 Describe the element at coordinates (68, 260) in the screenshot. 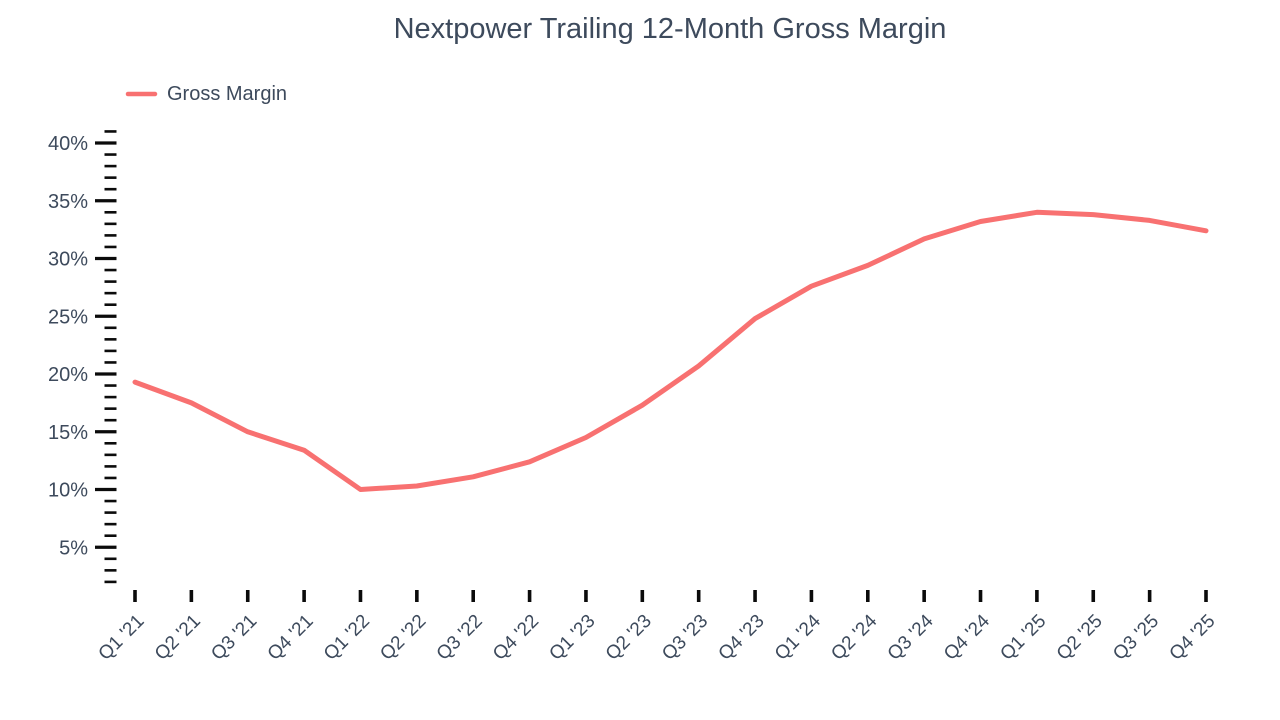

I see `y-axis-label: 30%` at that location.